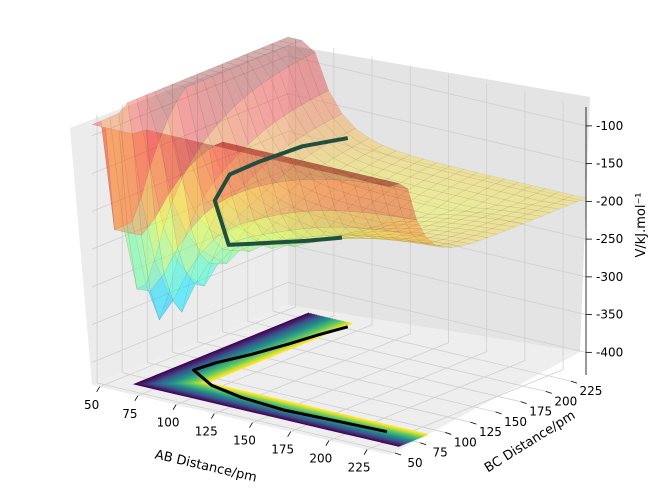 The image size is (651, 500). I want to click on x-tick-mark, so click(212, 416).